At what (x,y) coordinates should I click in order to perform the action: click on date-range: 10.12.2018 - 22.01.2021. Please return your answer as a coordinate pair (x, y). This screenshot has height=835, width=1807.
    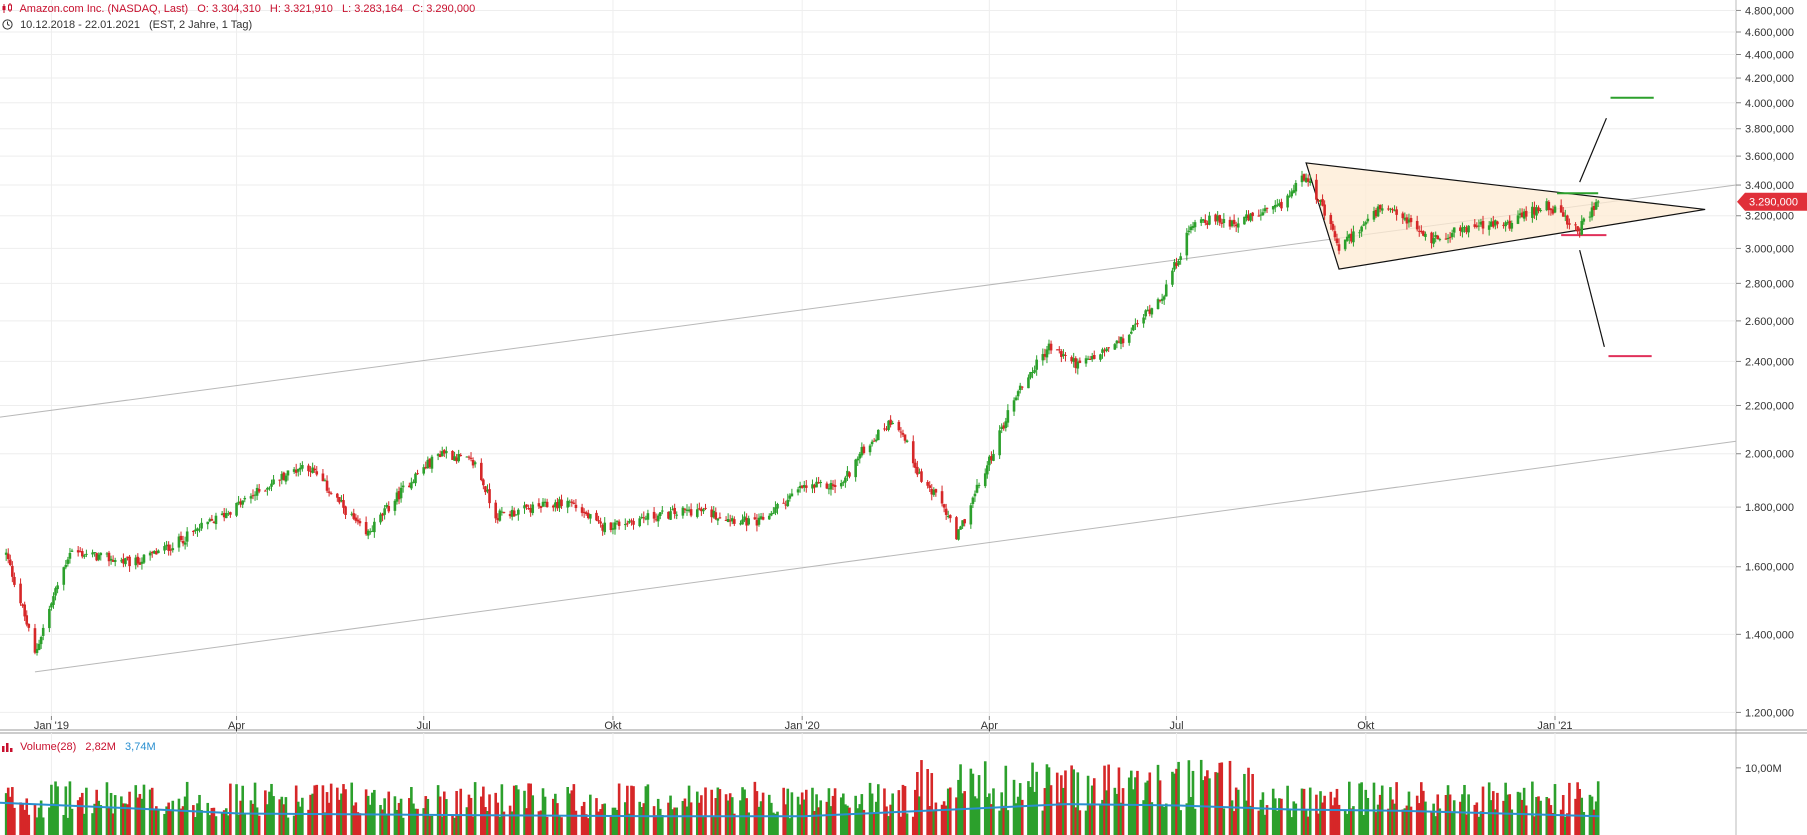
    Looking at the image, I should click on (80, 25).